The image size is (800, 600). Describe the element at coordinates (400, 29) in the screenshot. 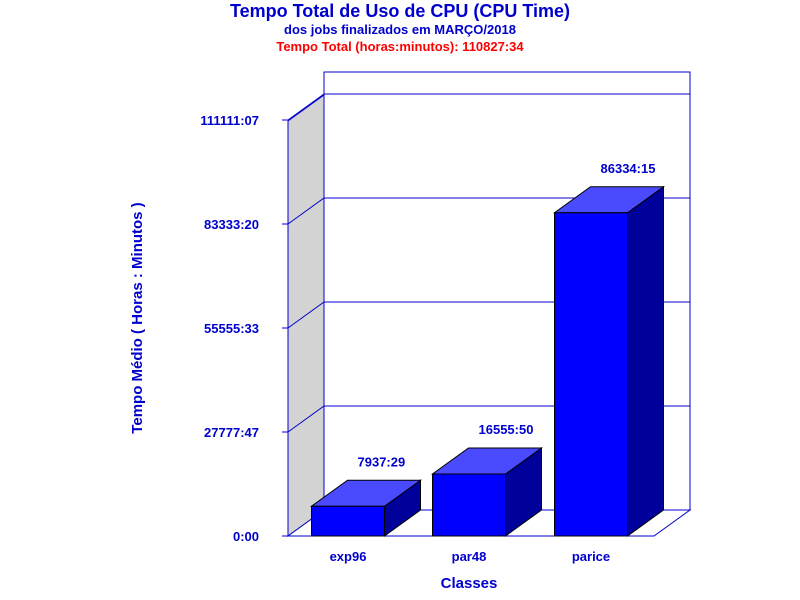

I see `chart-subtitle: dos jobs finalizados em MARÇO/2018` at that location.